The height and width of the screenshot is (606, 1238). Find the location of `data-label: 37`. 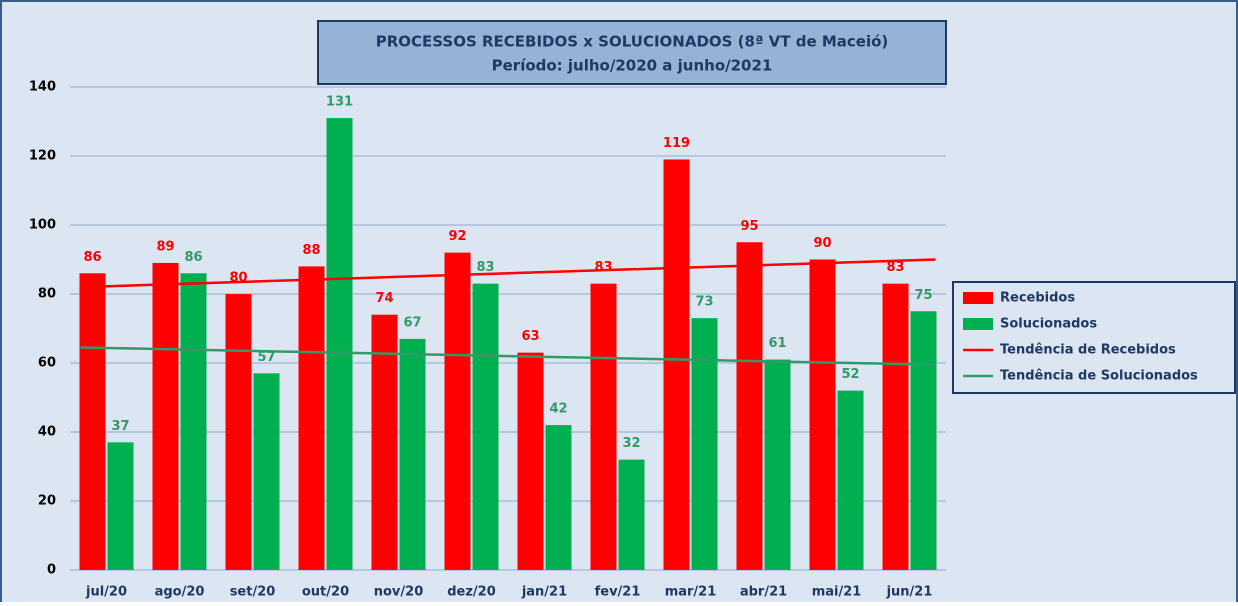

data-label: 37 is located at coordinates (120, 426).